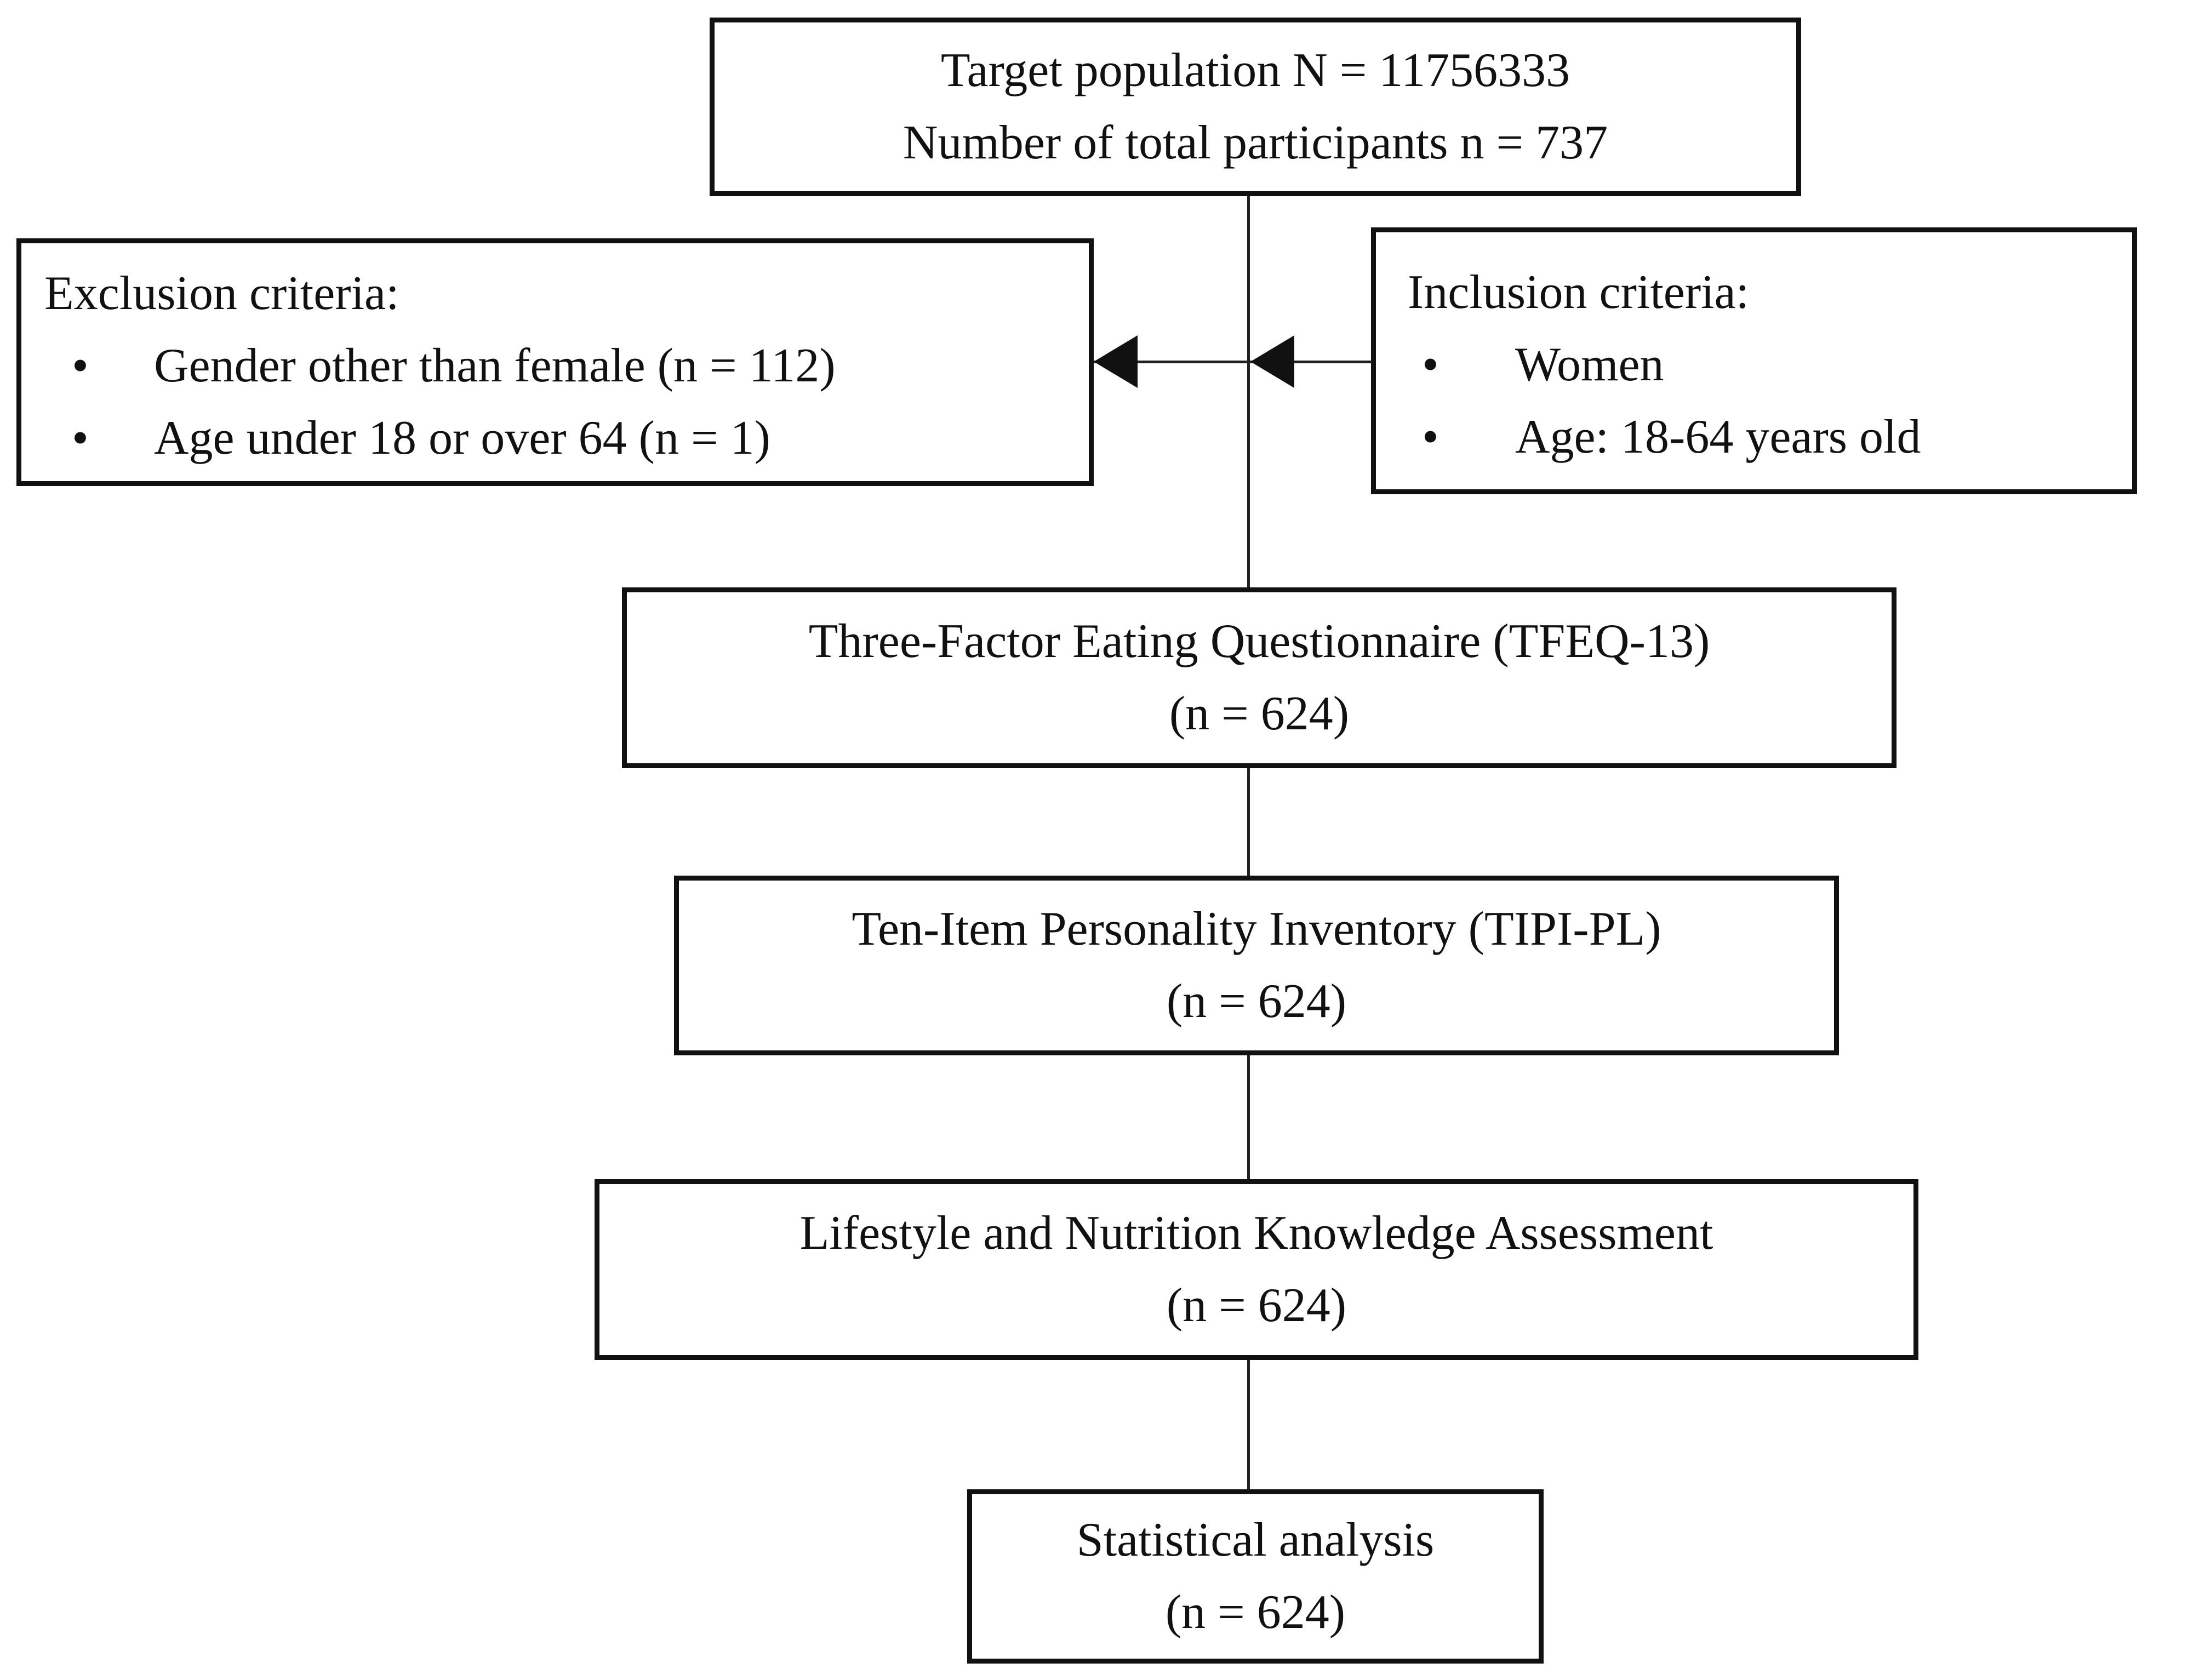 This screenshot has width=2205, height=1680. I want to click on inclusion-item: • Age: 18-64 years old, so click(1770, 437).